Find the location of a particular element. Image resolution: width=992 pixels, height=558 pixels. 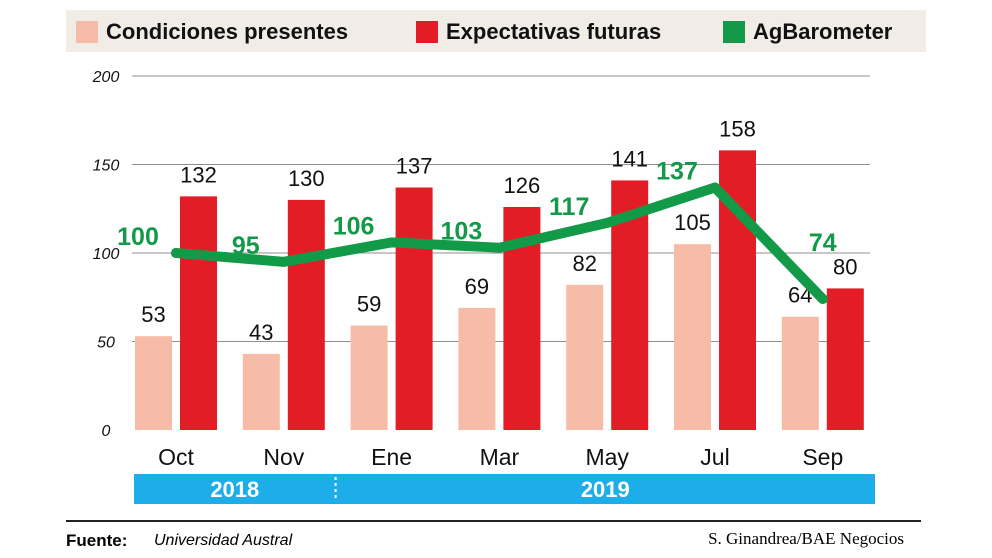

x-tick-label: Jul is located at coordinates (714, 457).